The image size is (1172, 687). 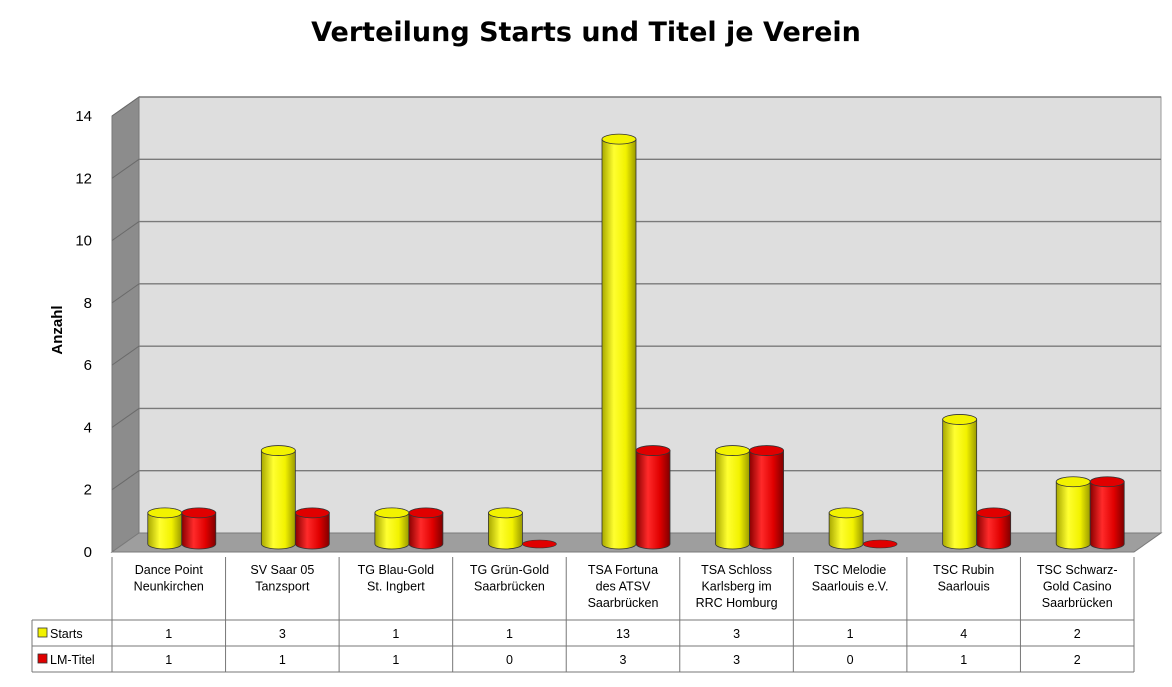 What do you see at coordinates (88, 303) in the screenshot?
I see `y-tick-label: 8` at bounding box center [88, 303].